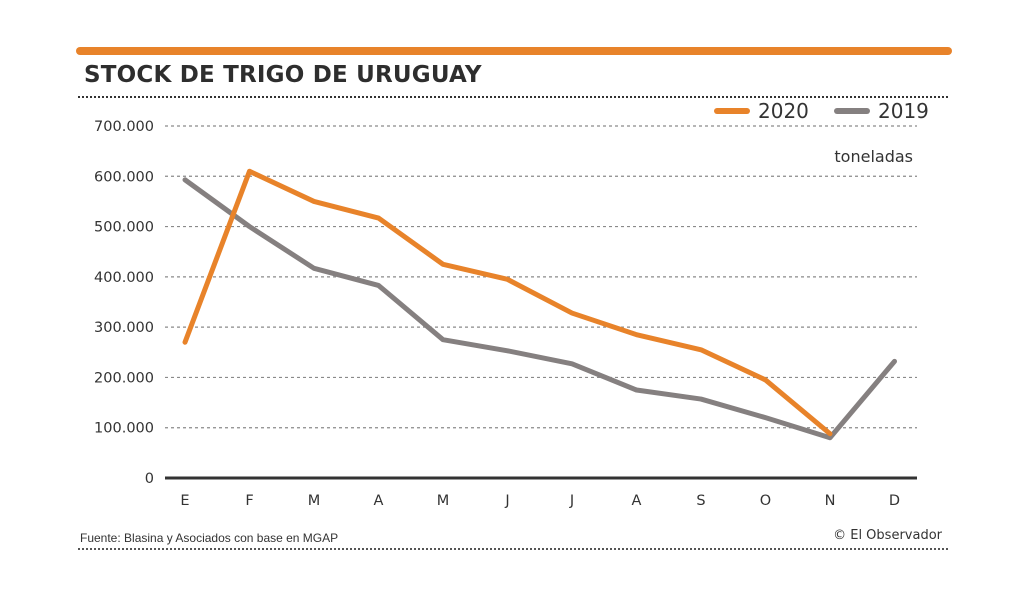 The height and width of the screenshot is (597, 1024). Describe the element at coordinates (124, 127) in the screenshot. I see `y-tick-label: 700.000` at that location.